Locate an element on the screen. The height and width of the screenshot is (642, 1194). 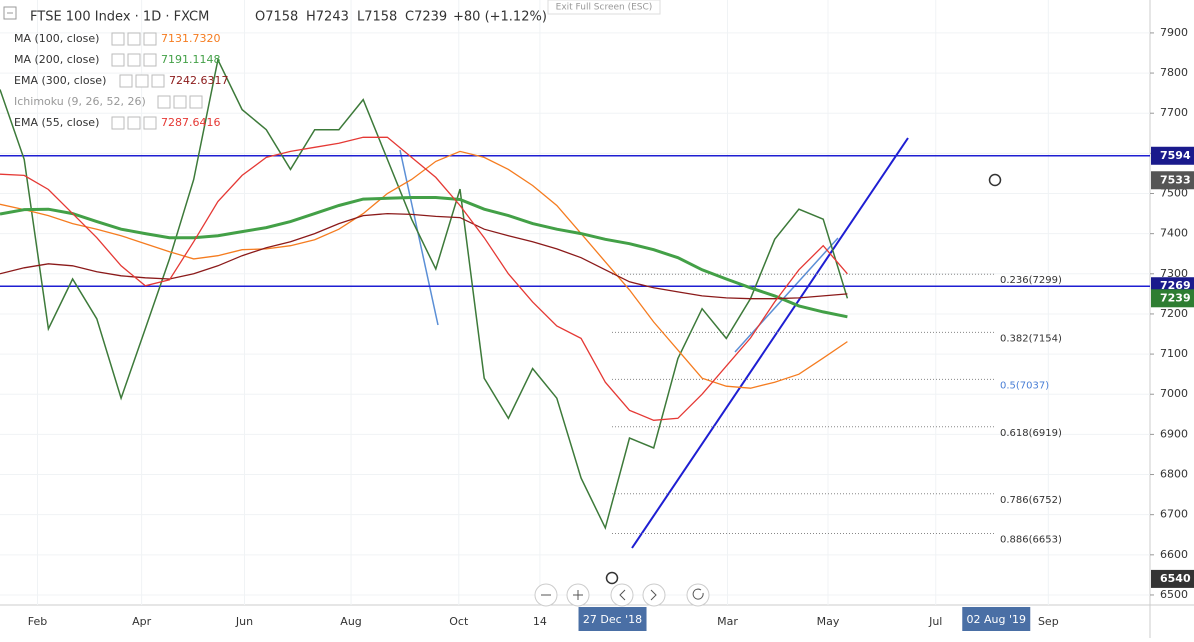
indicator-value: 7242.6317 is located at coordinates (199, 80).